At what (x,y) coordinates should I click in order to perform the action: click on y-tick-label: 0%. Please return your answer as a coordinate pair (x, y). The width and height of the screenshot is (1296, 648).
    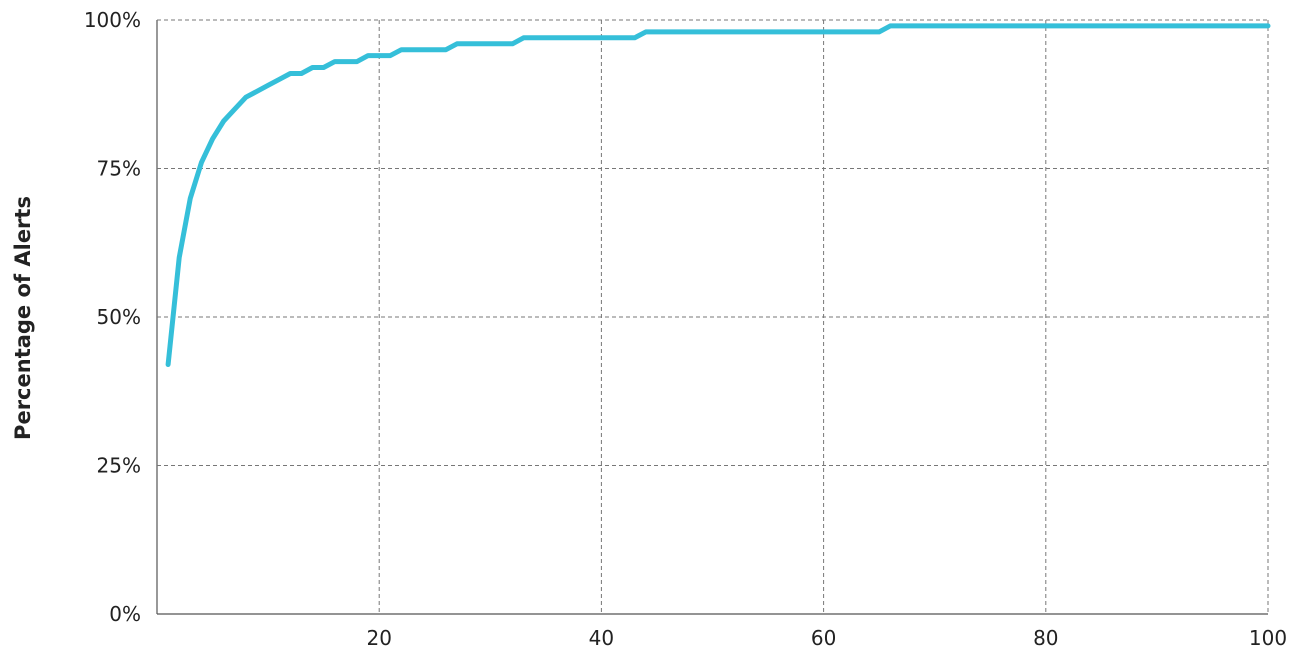
    Looking at the image, I should click on (125, 614).